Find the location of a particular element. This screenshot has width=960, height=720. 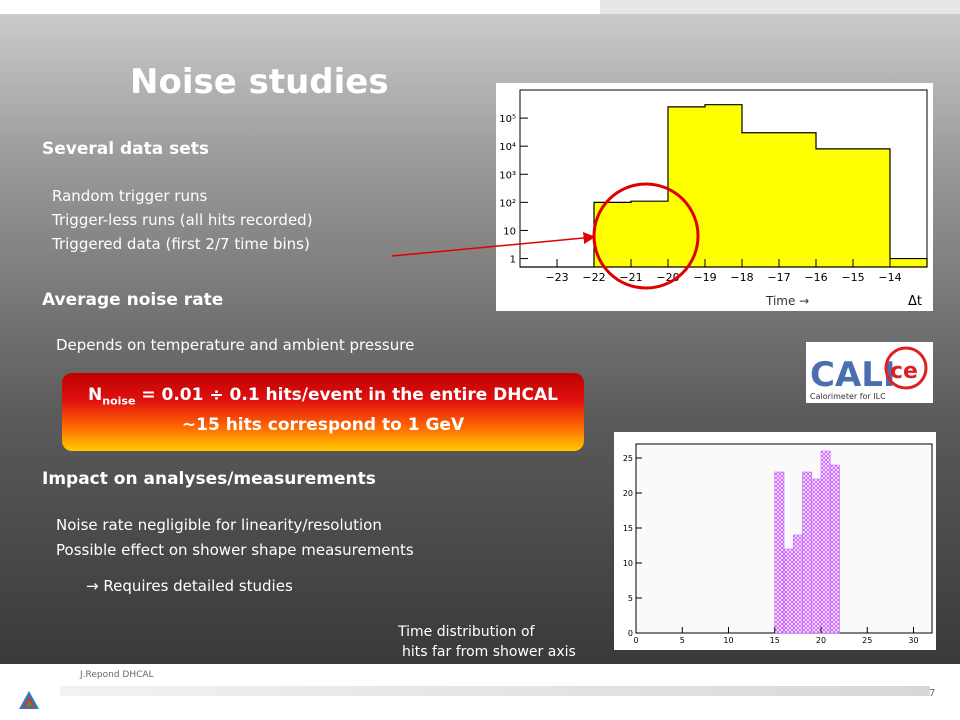

time-distribution-svg: 0 5 10 15 20 25 0 5 10 15 20 25 30 is located at coordinates (778, 544).